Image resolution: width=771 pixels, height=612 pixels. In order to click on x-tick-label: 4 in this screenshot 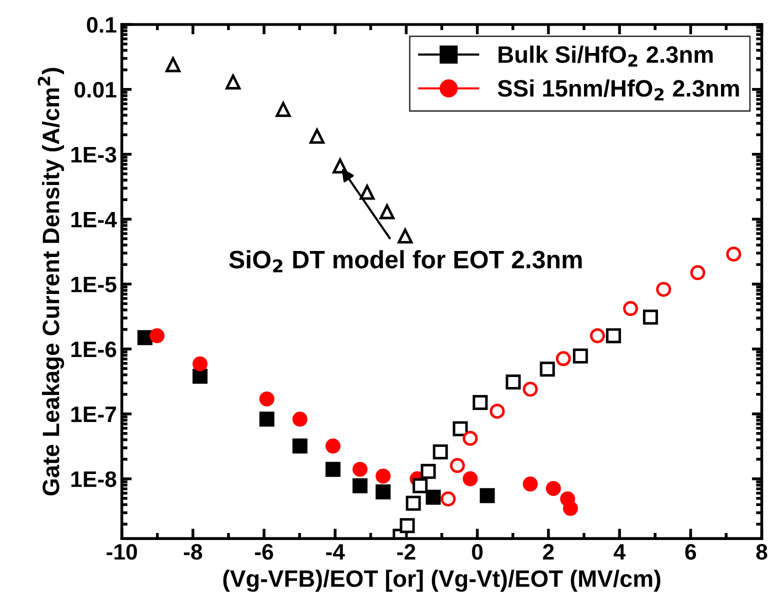, I will do `click(620, 552)`.